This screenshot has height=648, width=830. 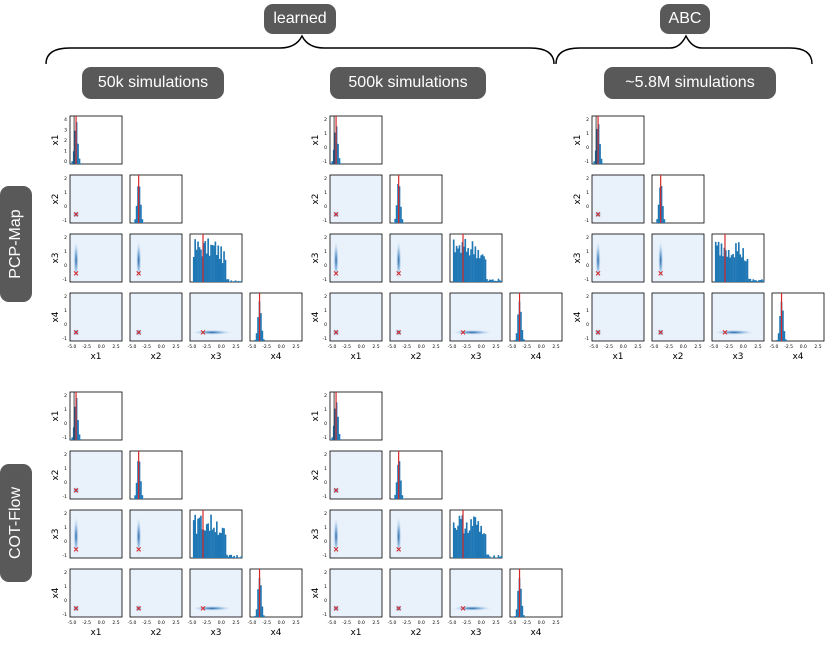 I want to click on cell-2-1: 2 1 0 -1 x2, so click(x=347, y=475).